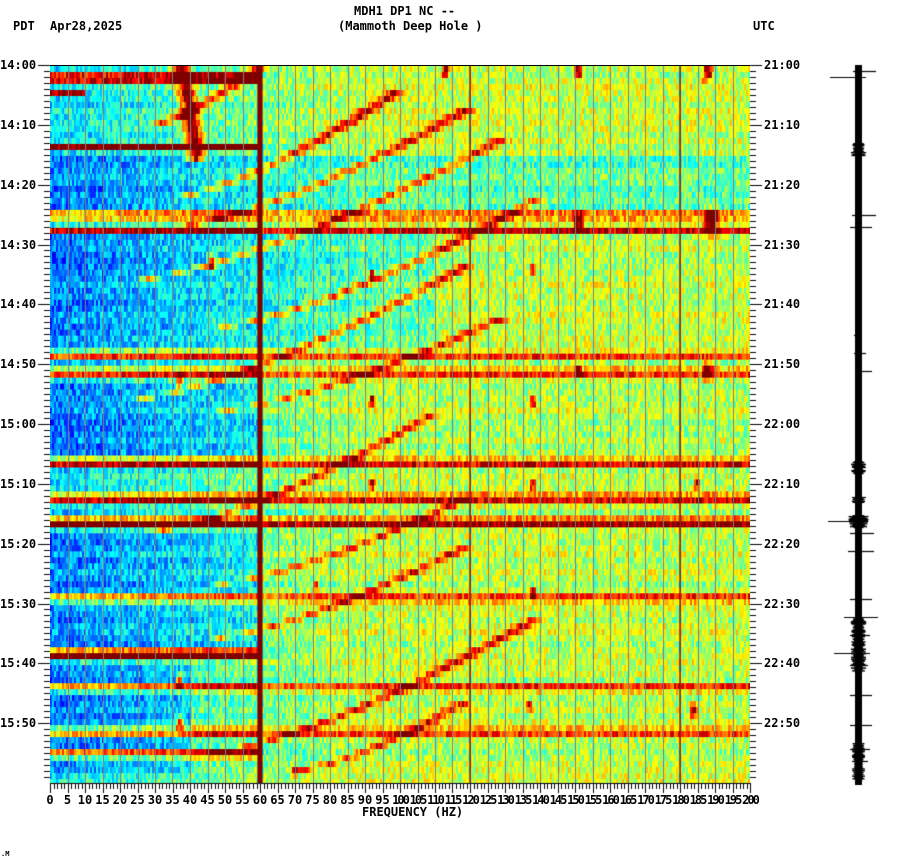 This screenshot has height=864, width=902. I want to click on y-tick-label-left: 14:20, so click(18, 184).